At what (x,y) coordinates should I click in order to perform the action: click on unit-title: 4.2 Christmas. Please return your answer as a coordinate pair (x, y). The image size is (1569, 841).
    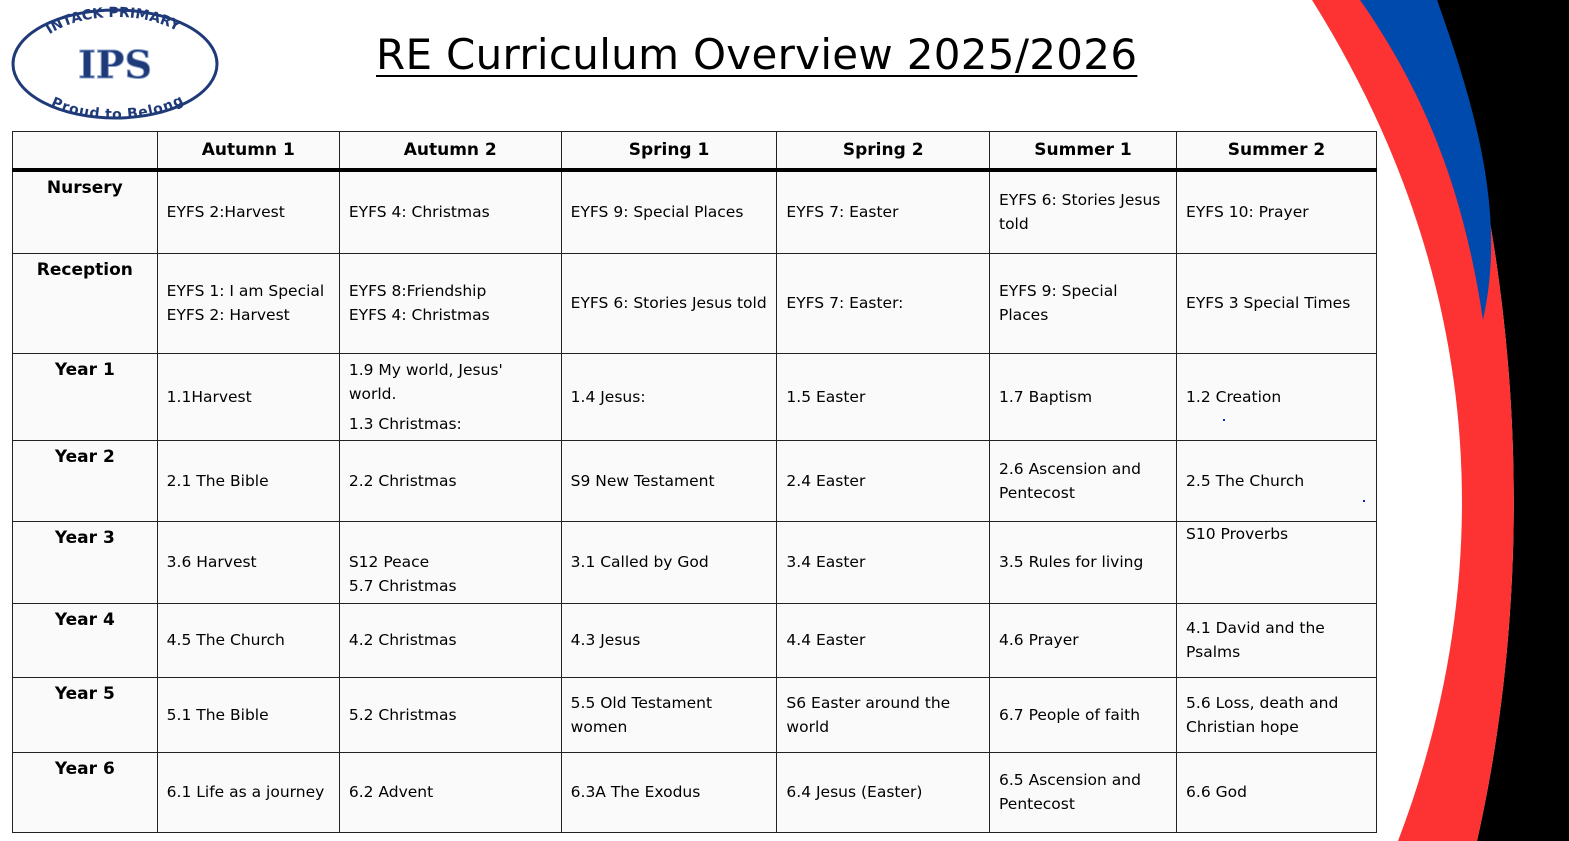
    Looking at the image, I should click on (402, 640).